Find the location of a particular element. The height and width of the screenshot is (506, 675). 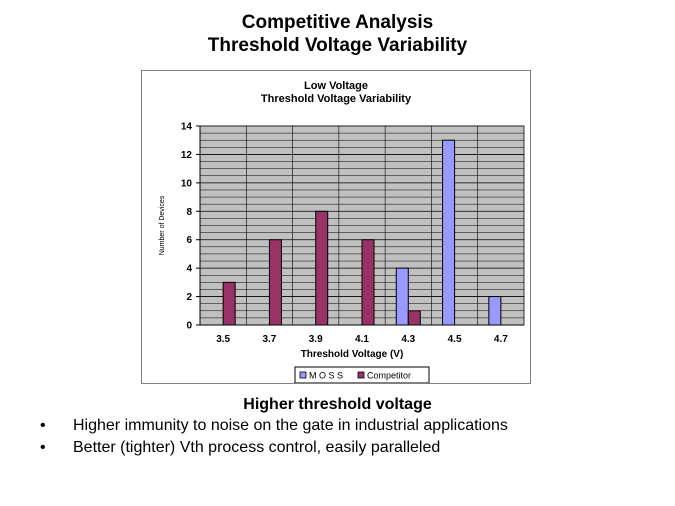

bullet-heading: Higher threshold voltage is located at coordinates (337, 404).